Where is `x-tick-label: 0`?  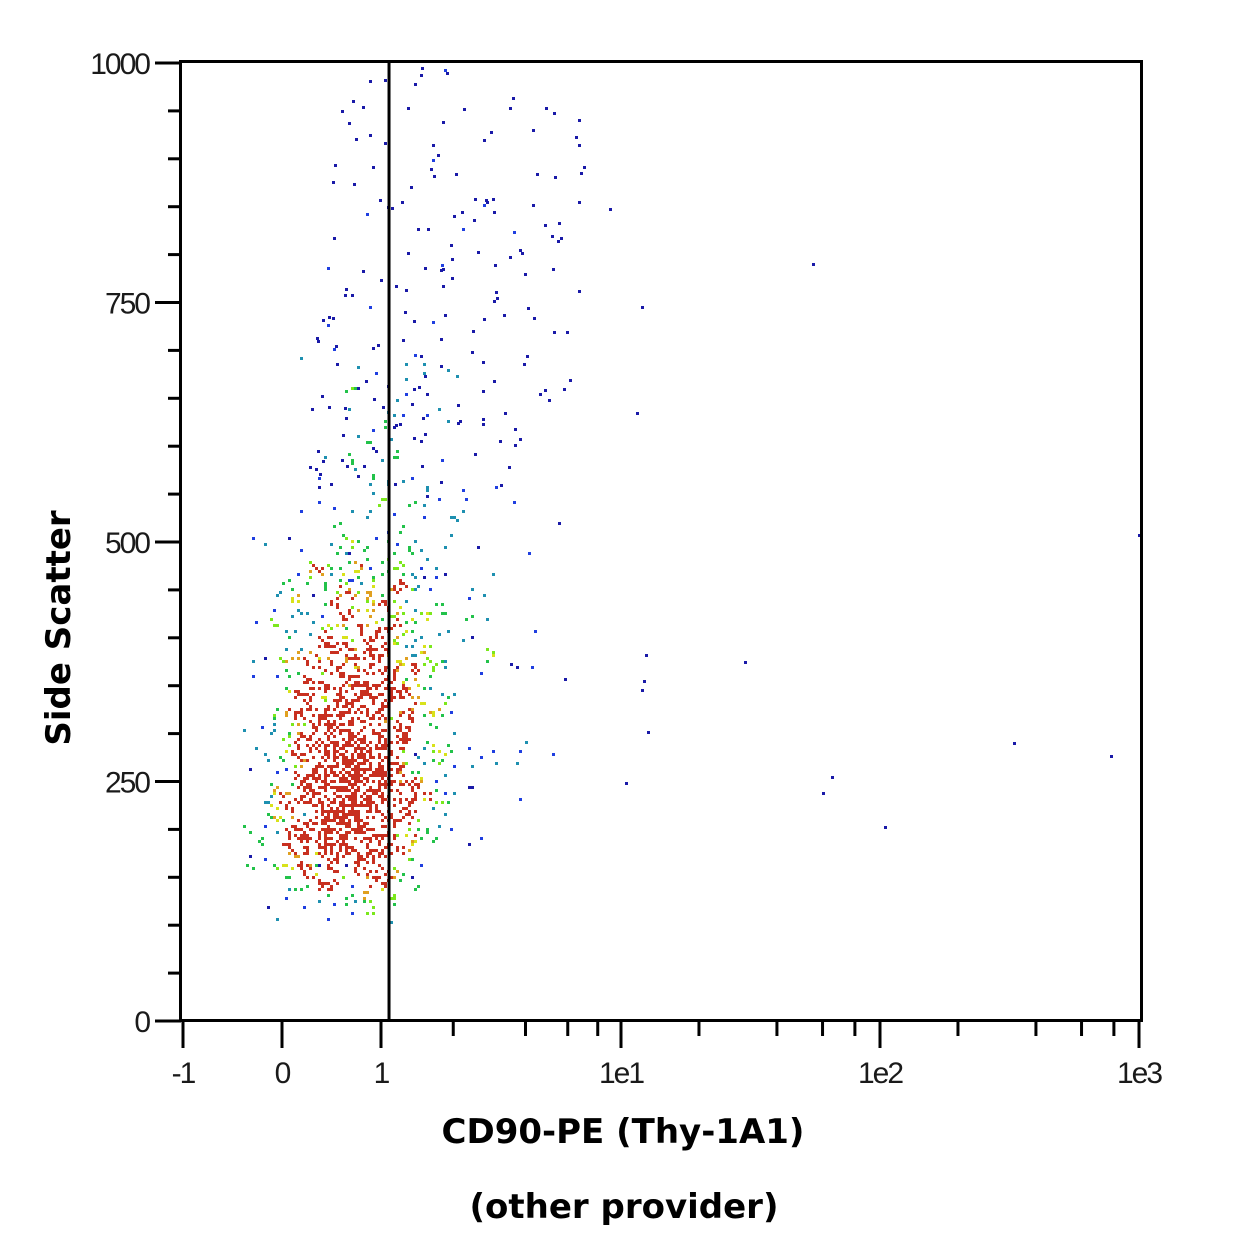
x-tick-label: 0 is located at coordinates (283, 1073).